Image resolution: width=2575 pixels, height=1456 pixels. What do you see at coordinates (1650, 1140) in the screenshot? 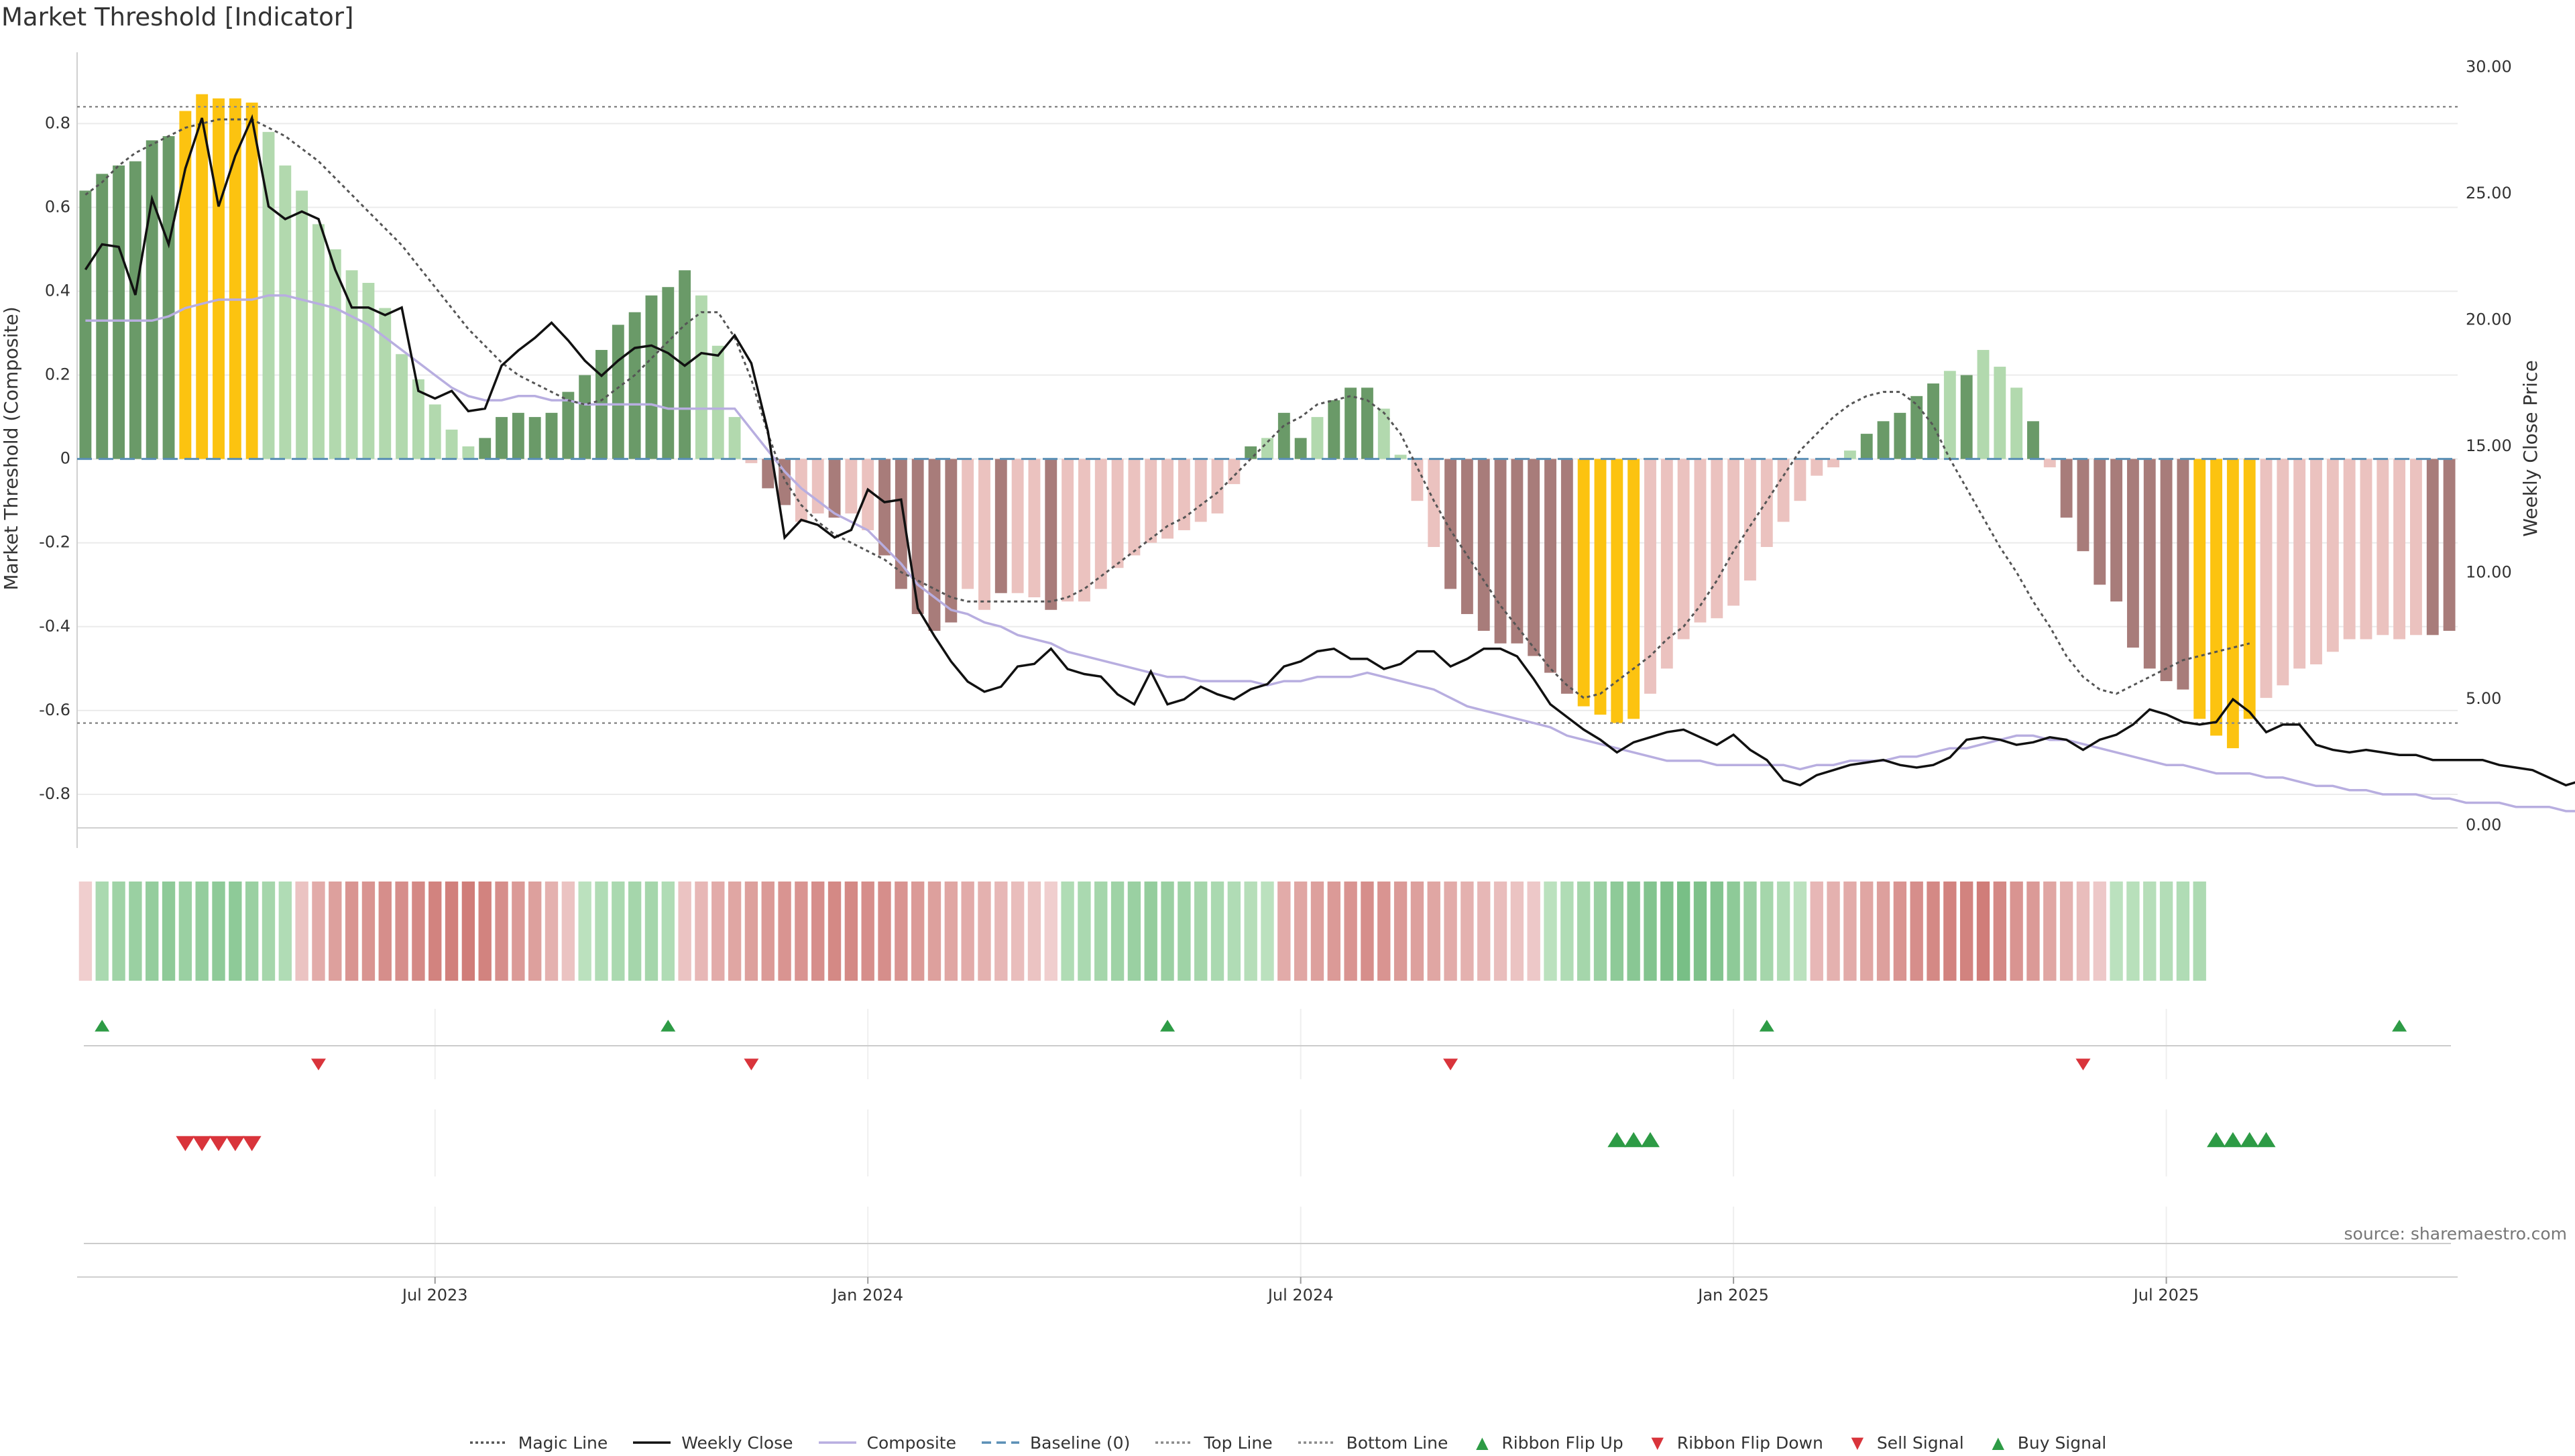
I see `buy-signal-marker` at bounding box center [1650, 1140].